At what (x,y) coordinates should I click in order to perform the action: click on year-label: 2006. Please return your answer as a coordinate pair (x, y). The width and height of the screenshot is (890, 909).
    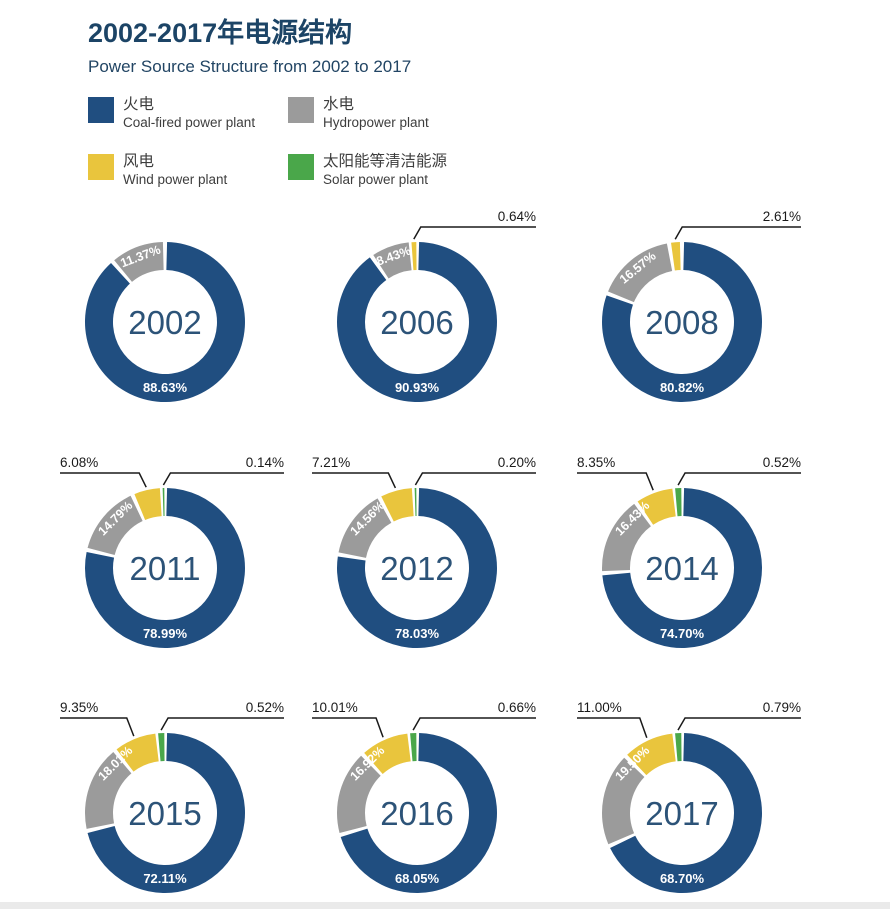
    Looking at the image, I should click on (416, 322).